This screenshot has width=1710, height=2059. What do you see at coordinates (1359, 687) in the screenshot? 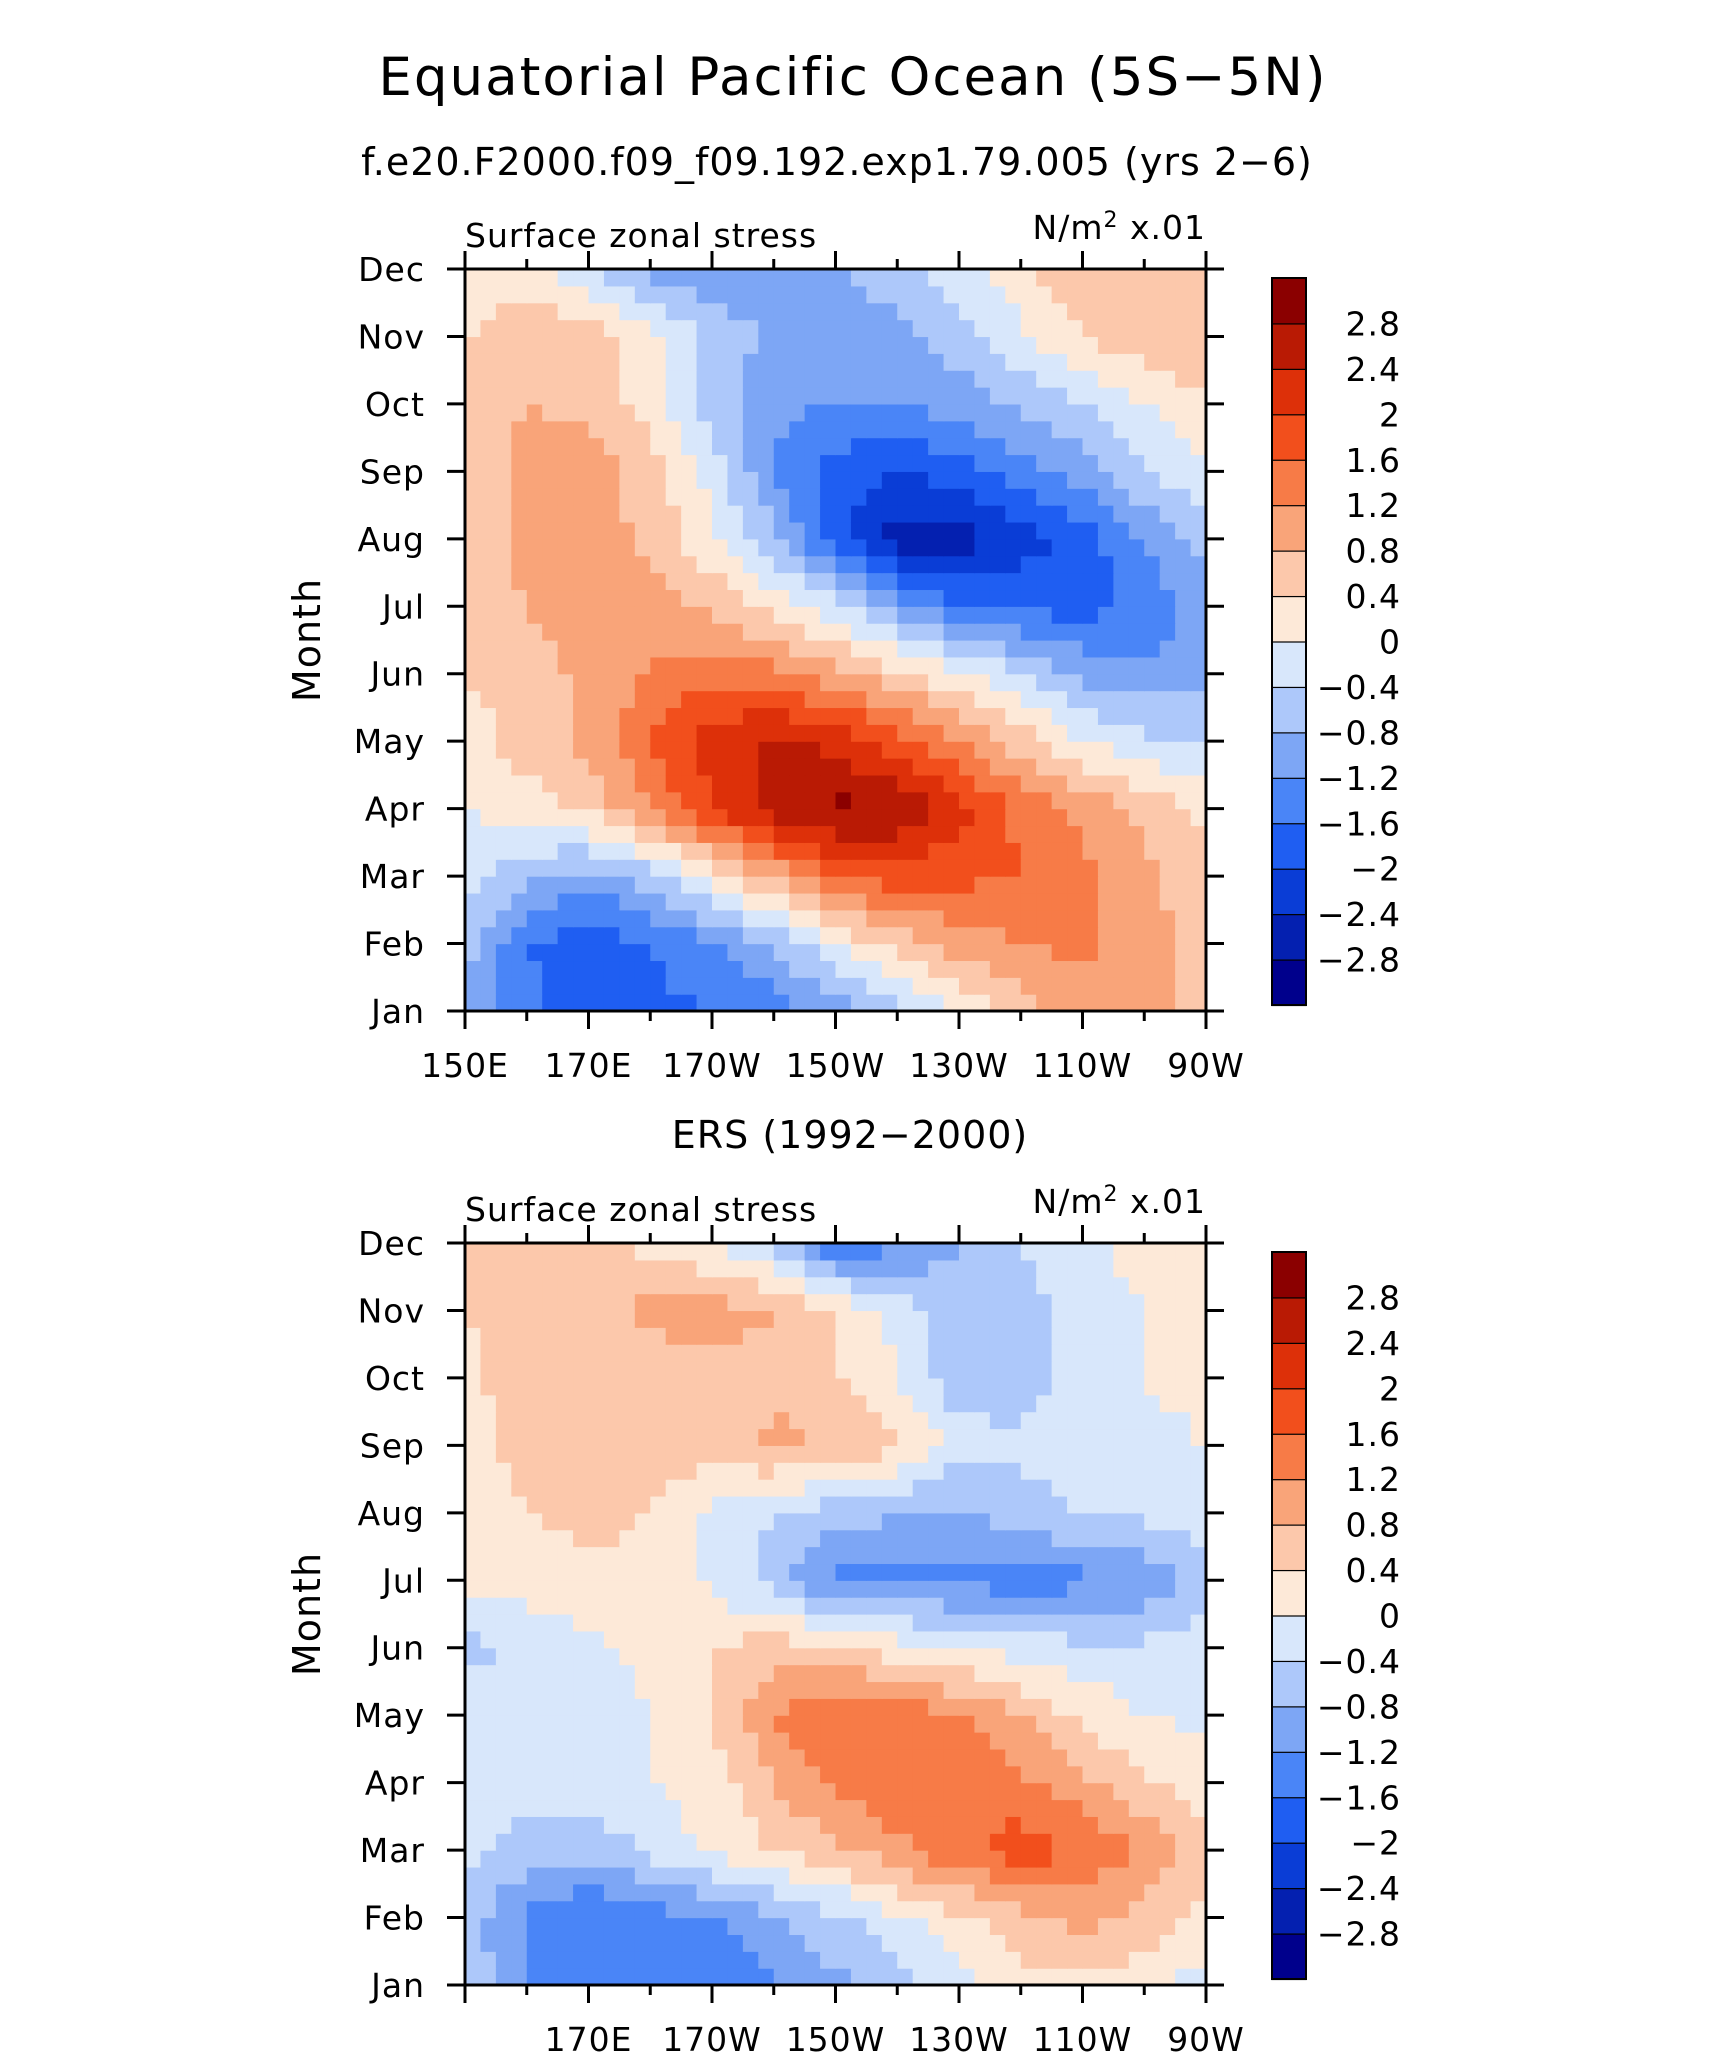
I see `colorbar-label: −0.4` at bounding box center [1359, 687].